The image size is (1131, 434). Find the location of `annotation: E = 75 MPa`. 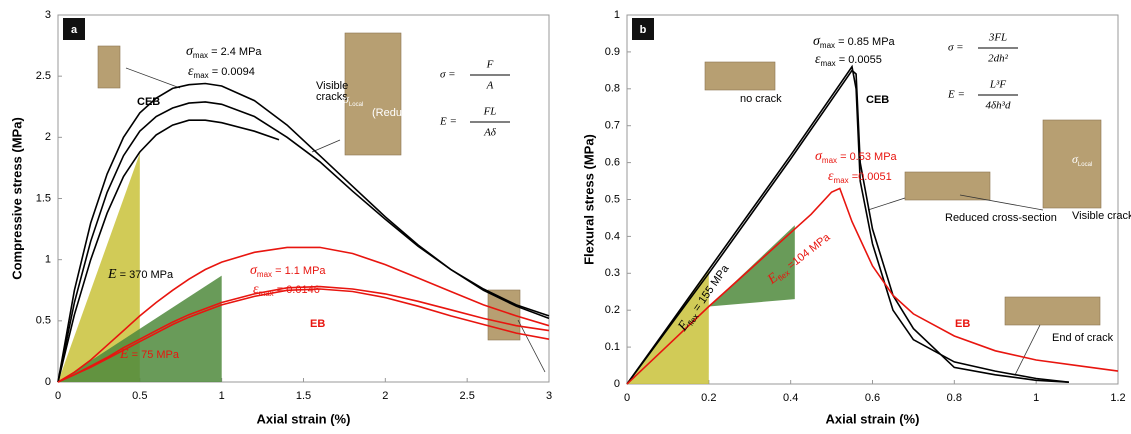

annotation: E = 75 MPa is located at coordinates (149, 354).